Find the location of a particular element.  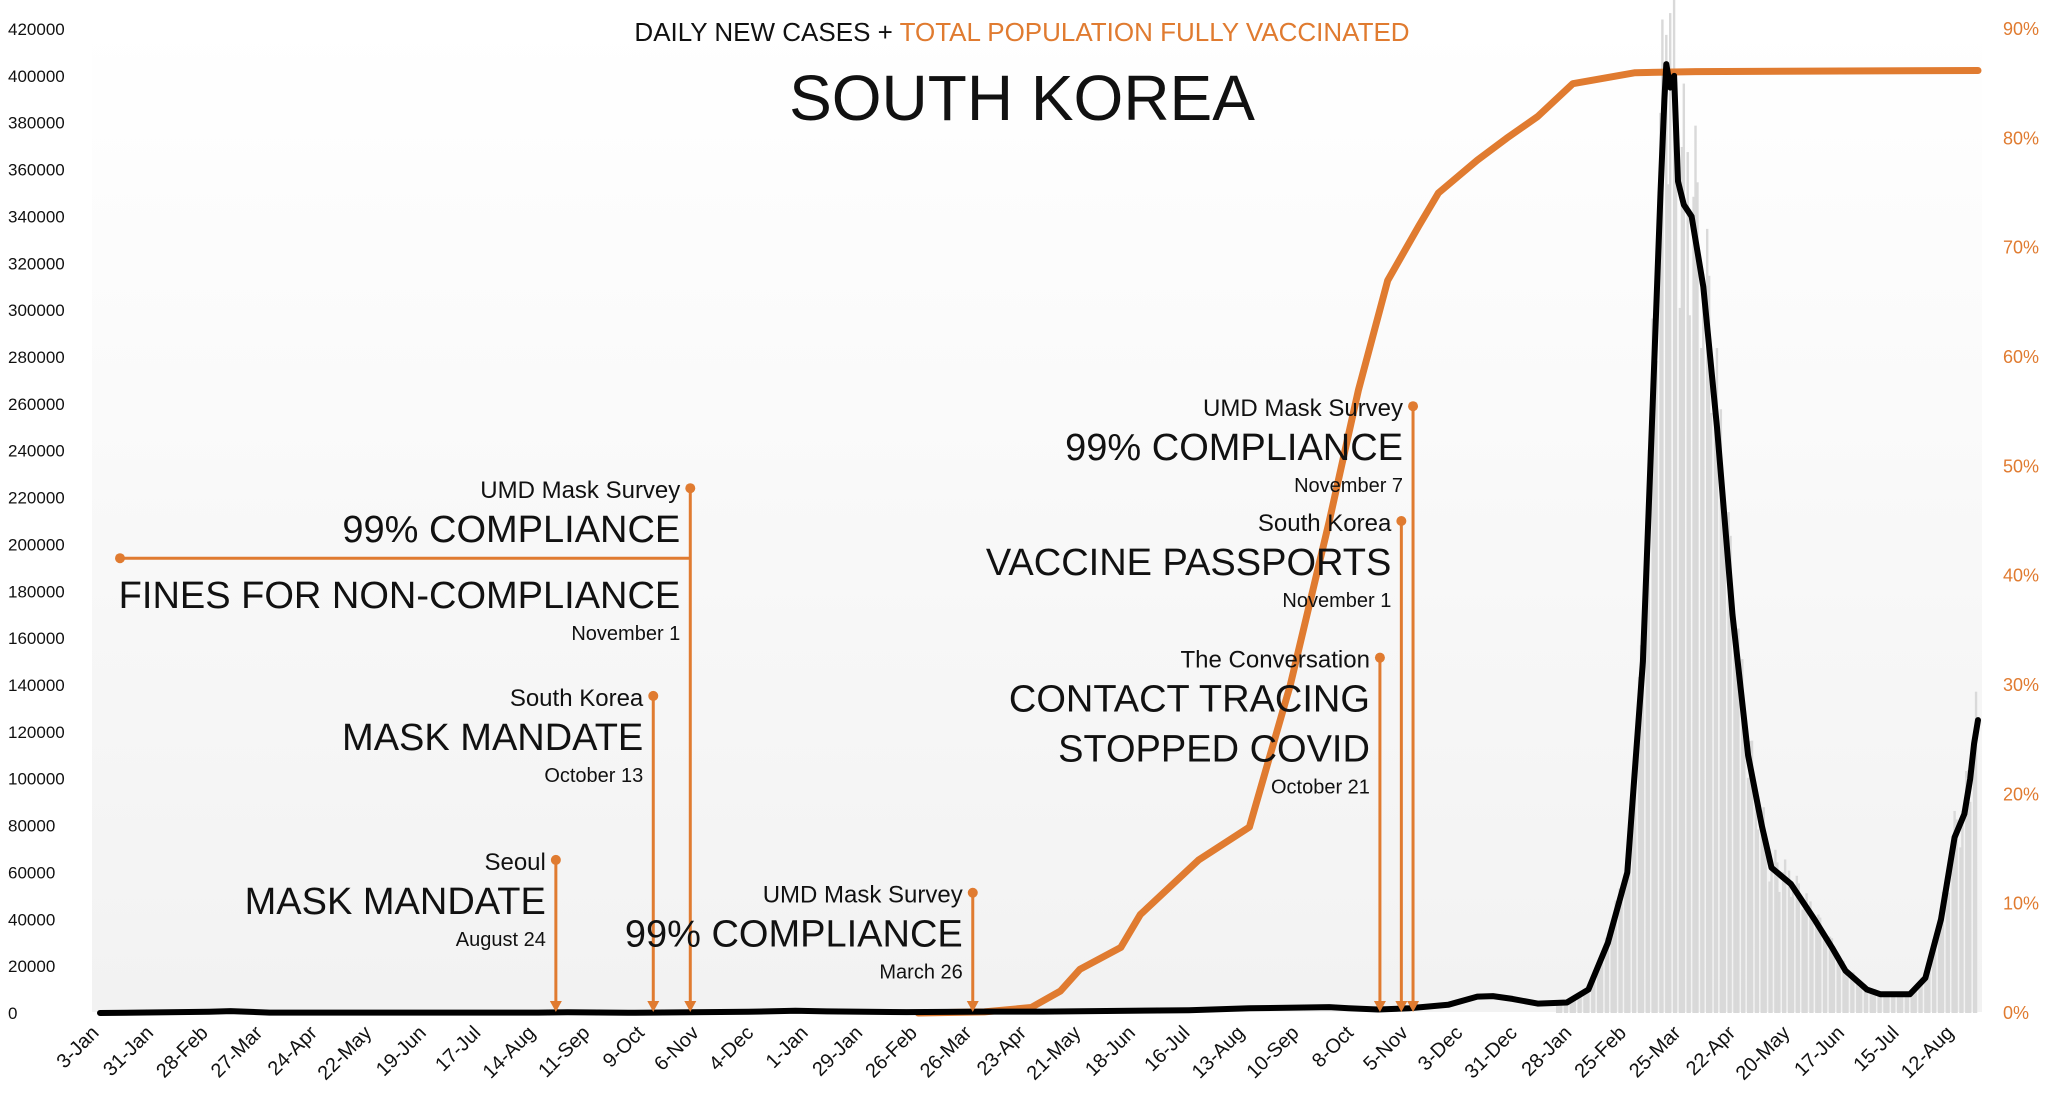

x-tick-label: 17-Jun is located at coordinates (1819, 1051).